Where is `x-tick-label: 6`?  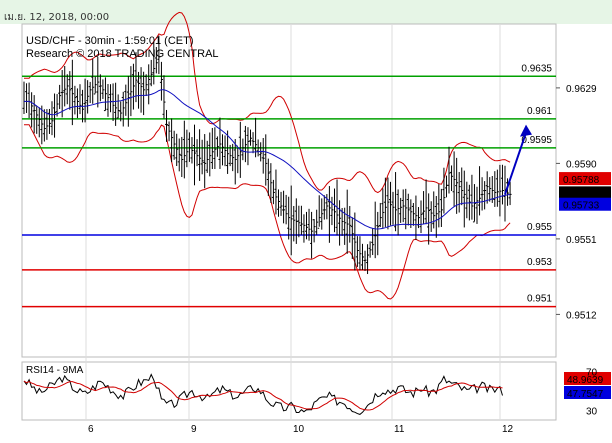 x-tick-label: 6 is located at coordinates (91, 429).